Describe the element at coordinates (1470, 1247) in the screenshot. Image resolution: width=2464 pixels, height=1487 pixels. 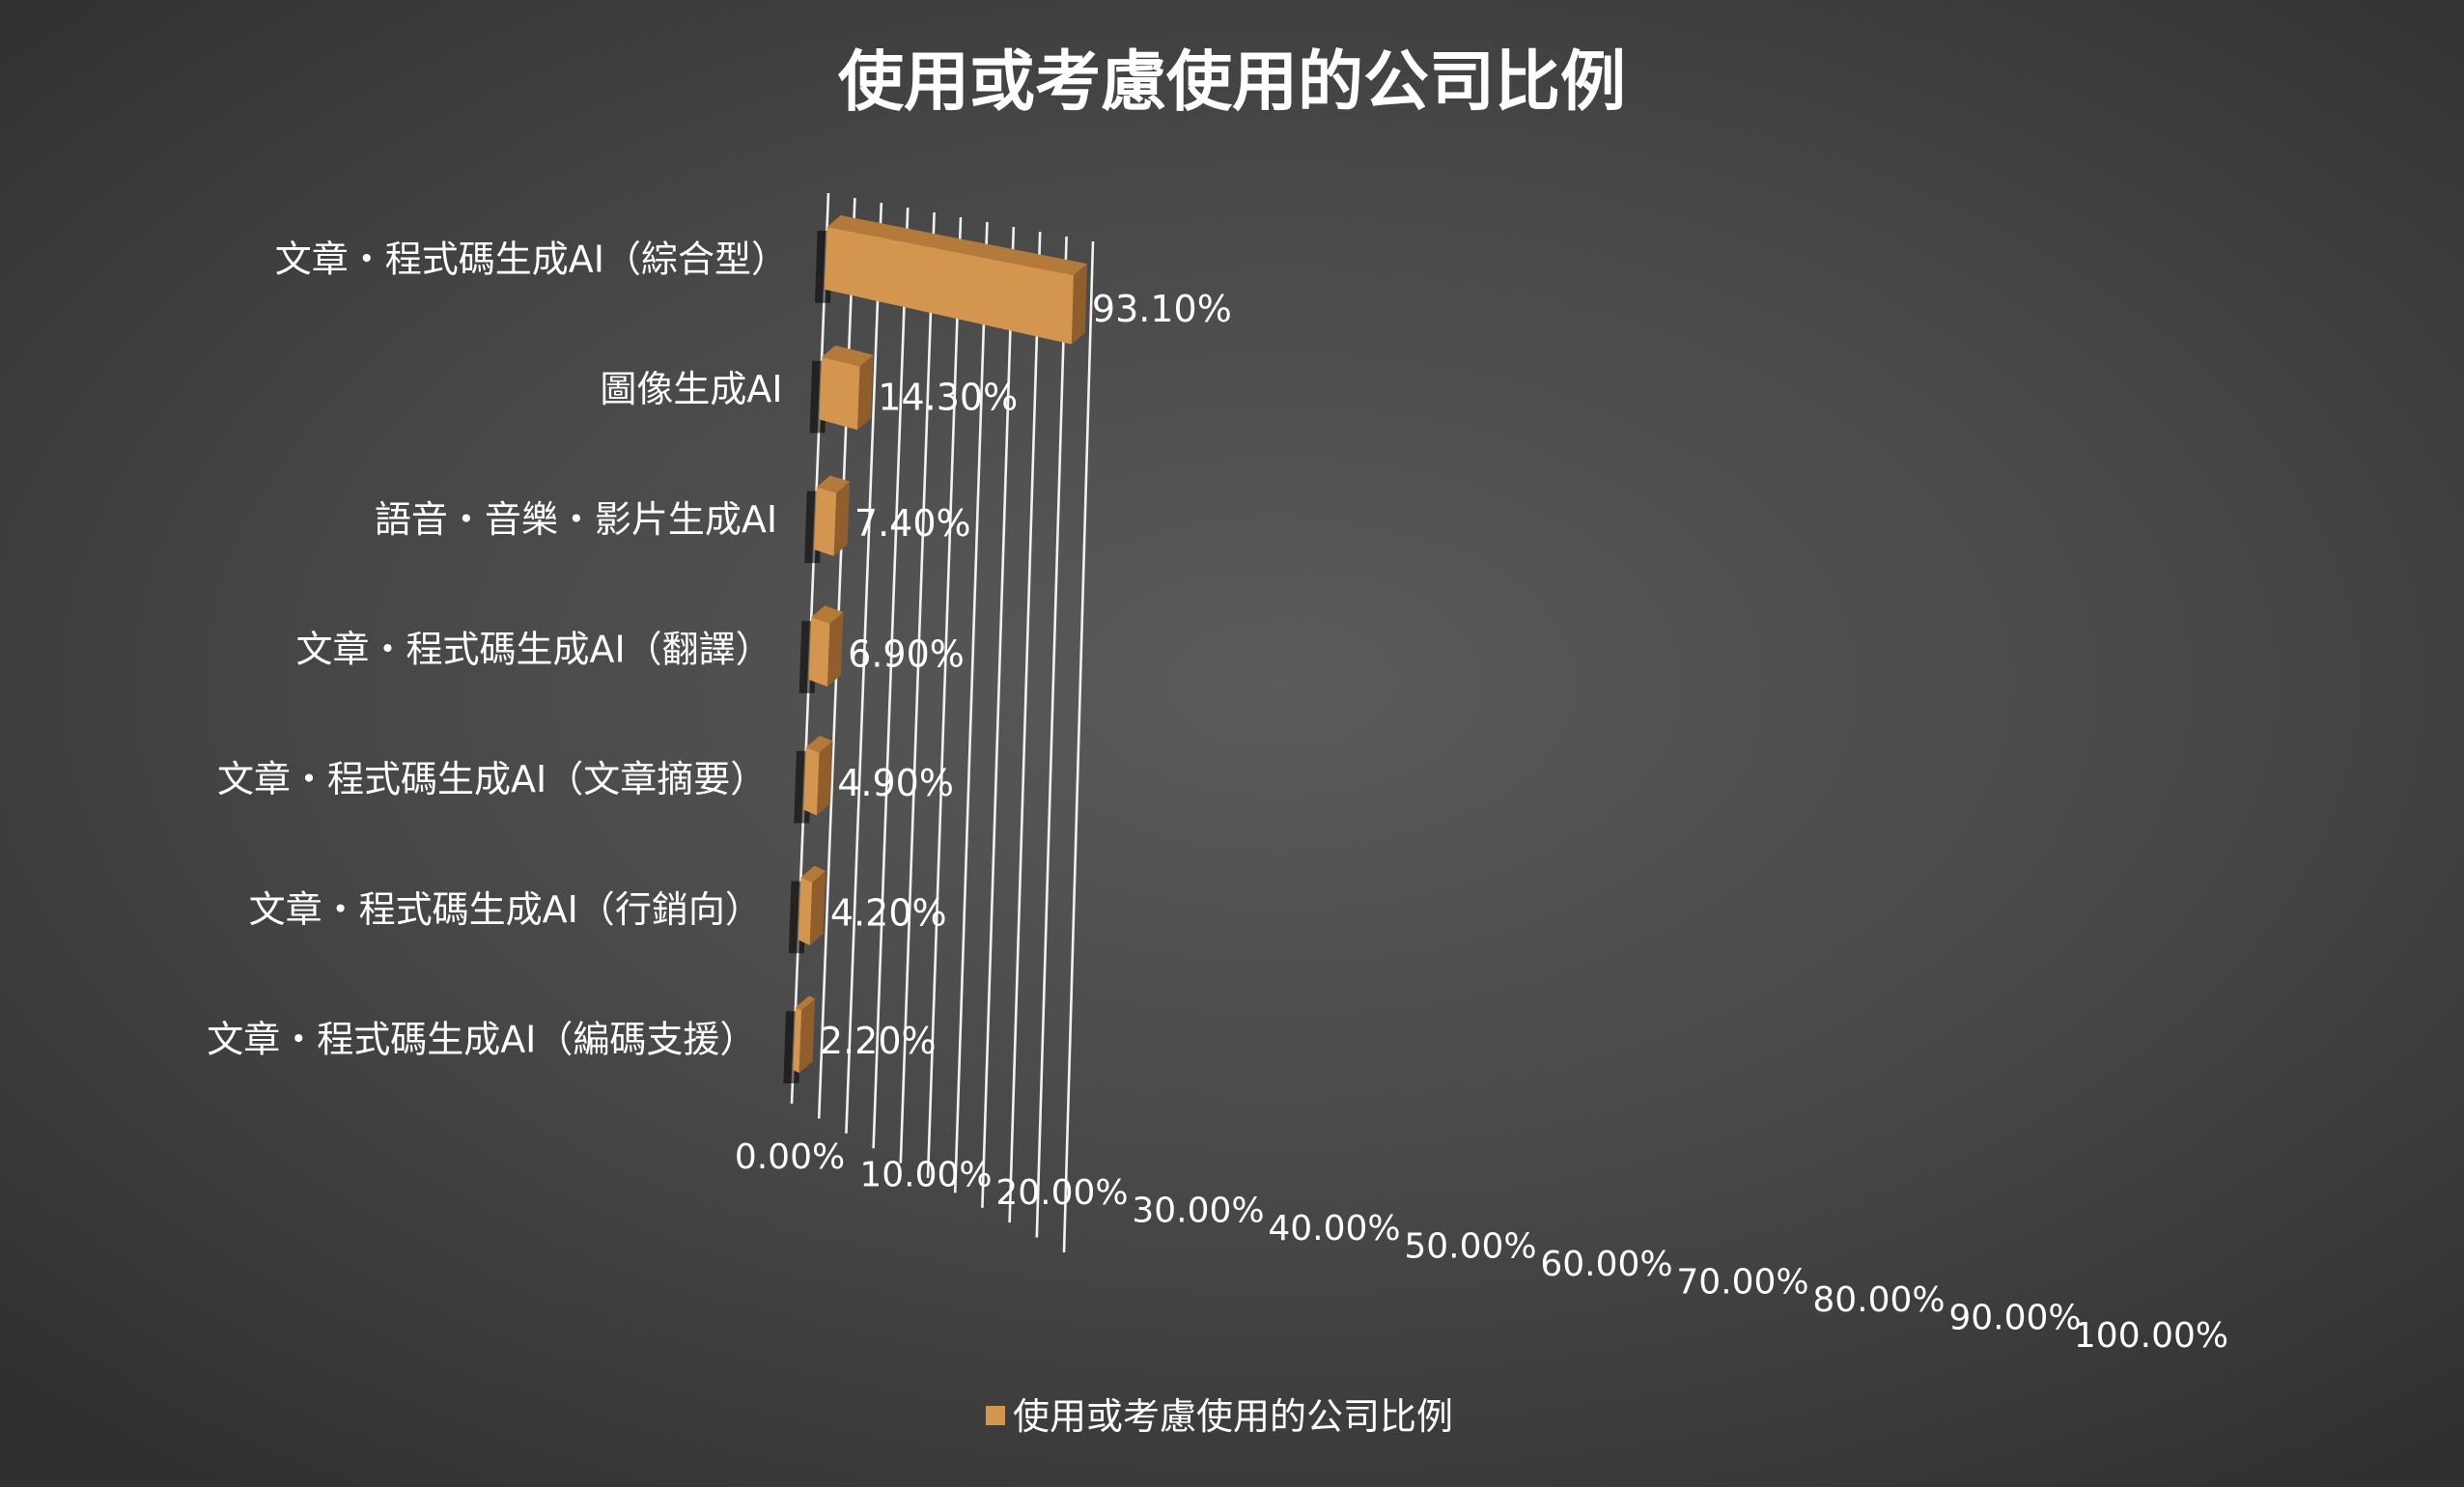
I see `x-tick-label: 50.00%` at that location.